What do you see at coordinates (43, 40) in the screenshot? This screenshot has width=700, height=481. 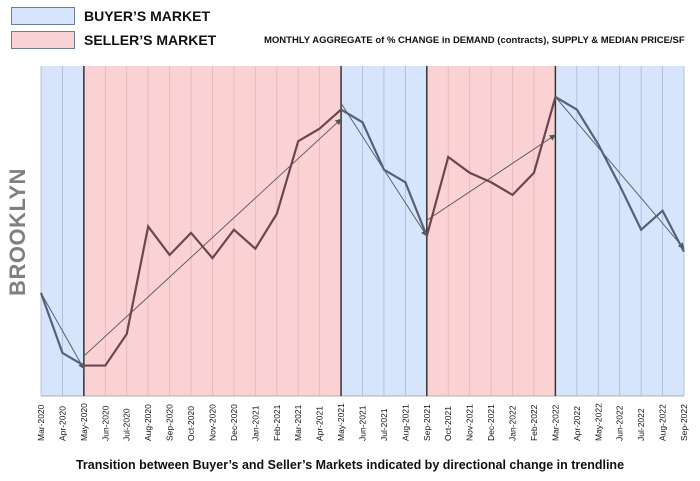 I see `legend-seller-swatch` at bounding box center [43, 40].